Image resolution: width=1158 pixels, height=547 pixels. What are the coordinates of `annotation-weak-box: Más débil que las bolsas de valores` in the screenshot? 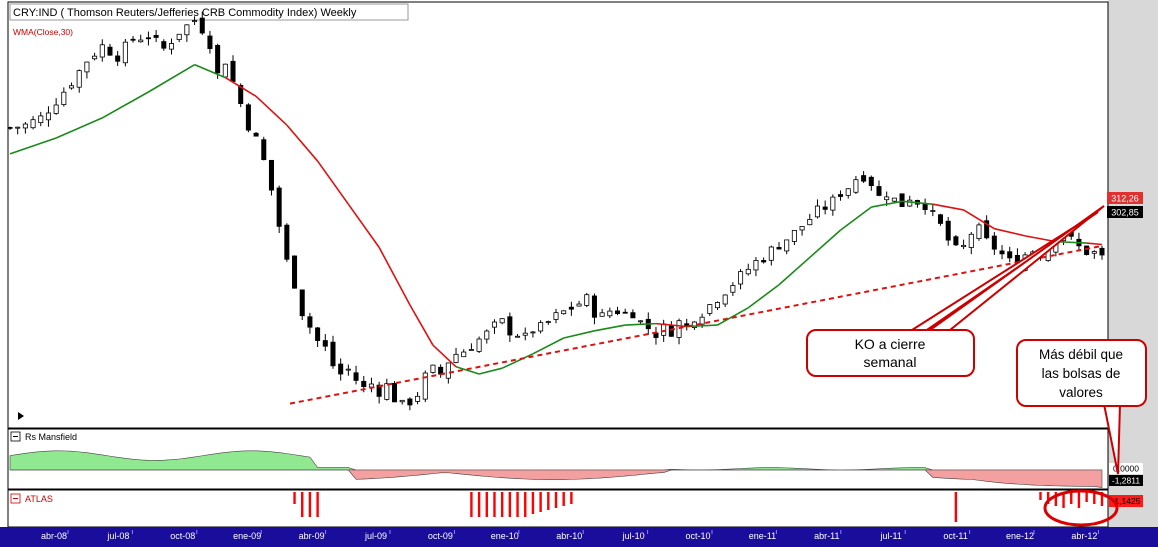 It's located at (1081, 407).